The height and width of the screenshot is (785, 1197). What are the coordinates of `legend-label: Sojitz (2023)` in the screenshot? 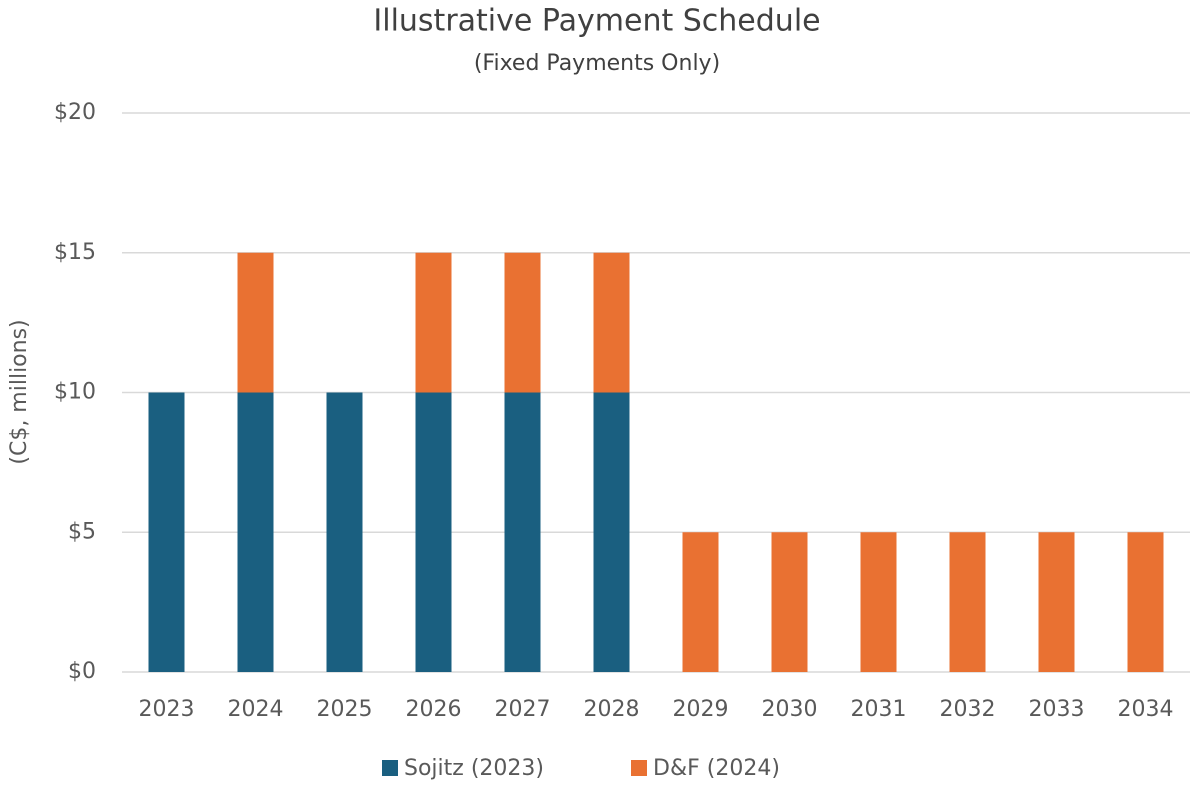 It's located at (474, 768).